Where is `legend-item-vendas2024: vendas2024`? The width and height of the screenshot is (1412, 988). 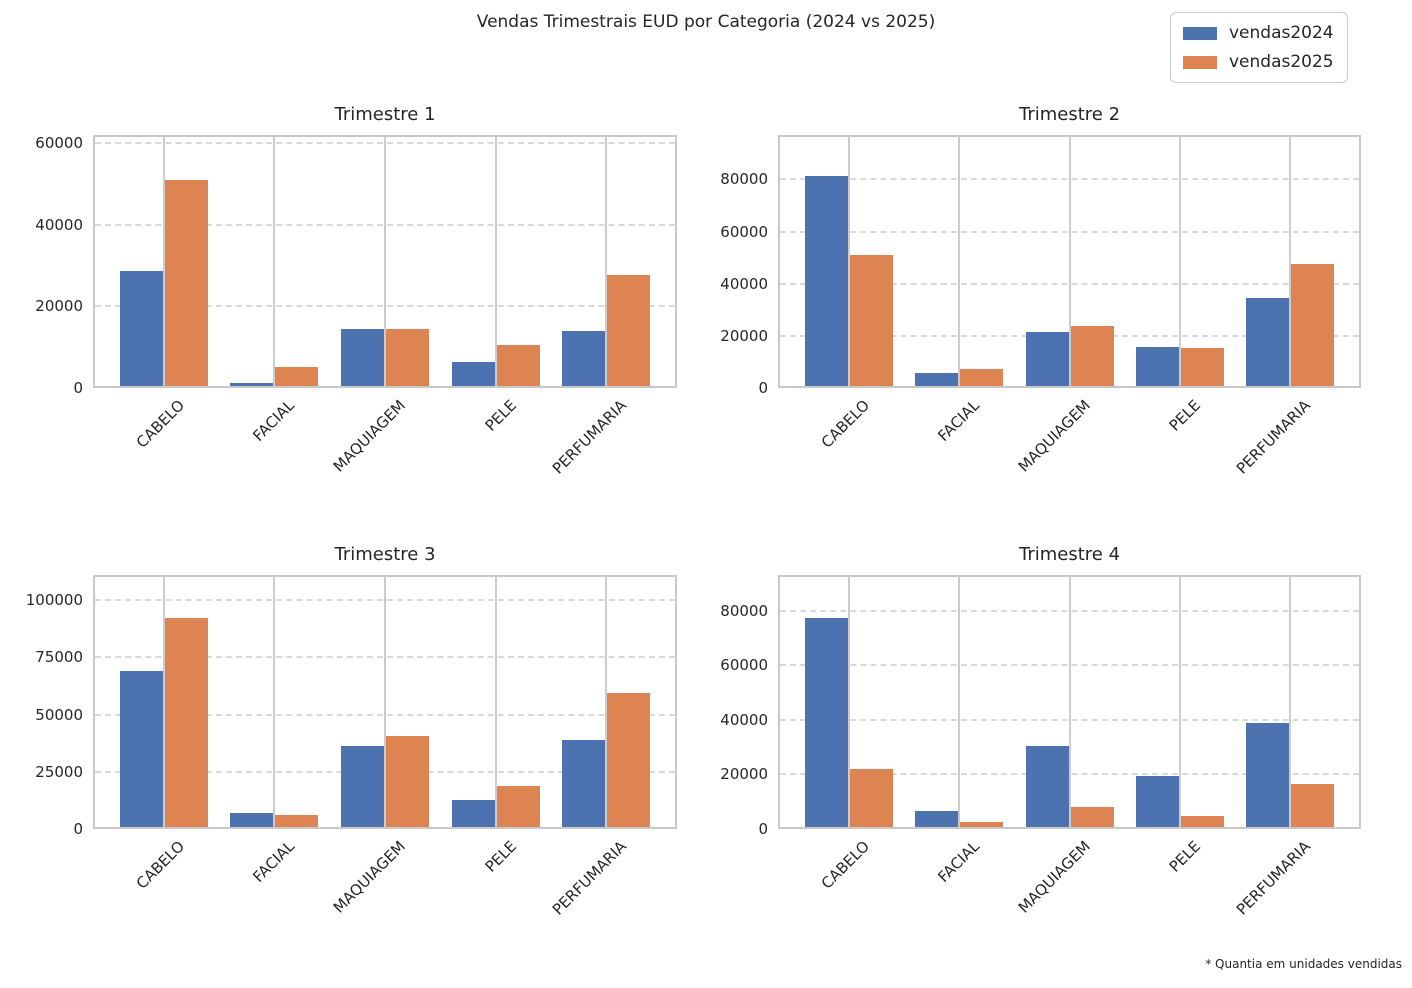 legend-item-vendas2024: vendas2024 is located at coordinates (1259, 33).